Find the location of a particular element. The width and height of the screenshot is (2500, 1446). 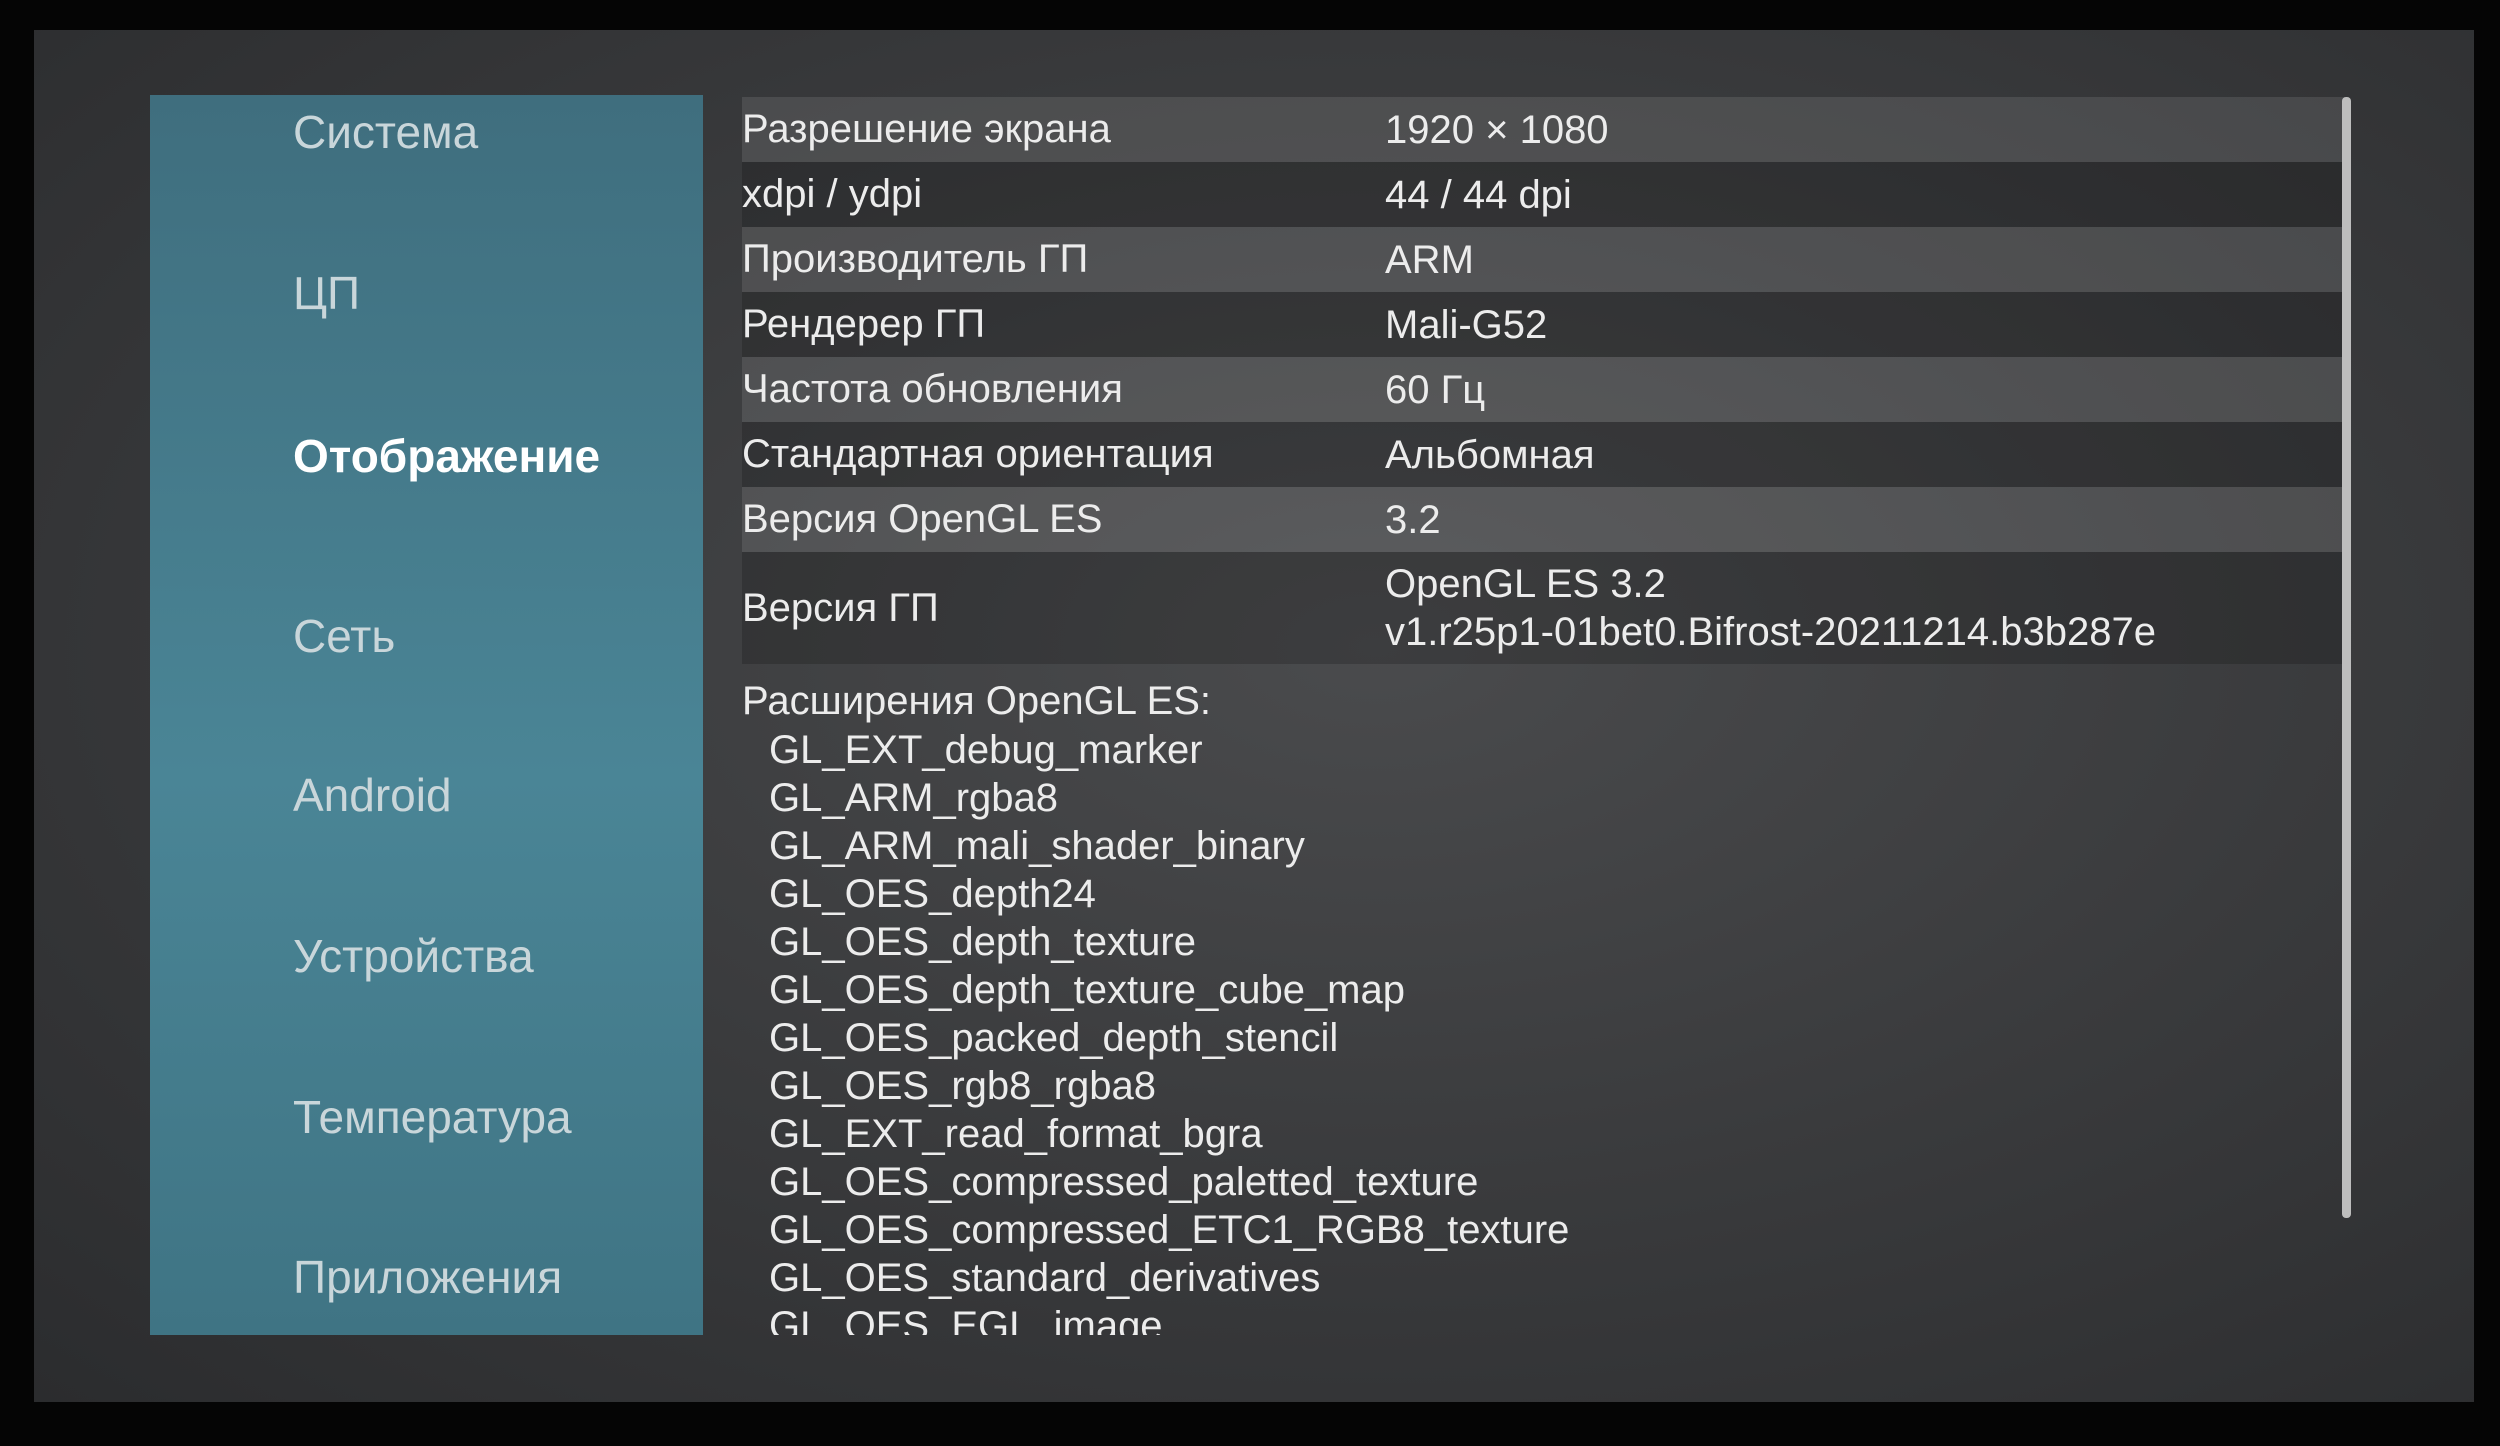

row-value: 3.2 is located at coordinates (1413, 519).